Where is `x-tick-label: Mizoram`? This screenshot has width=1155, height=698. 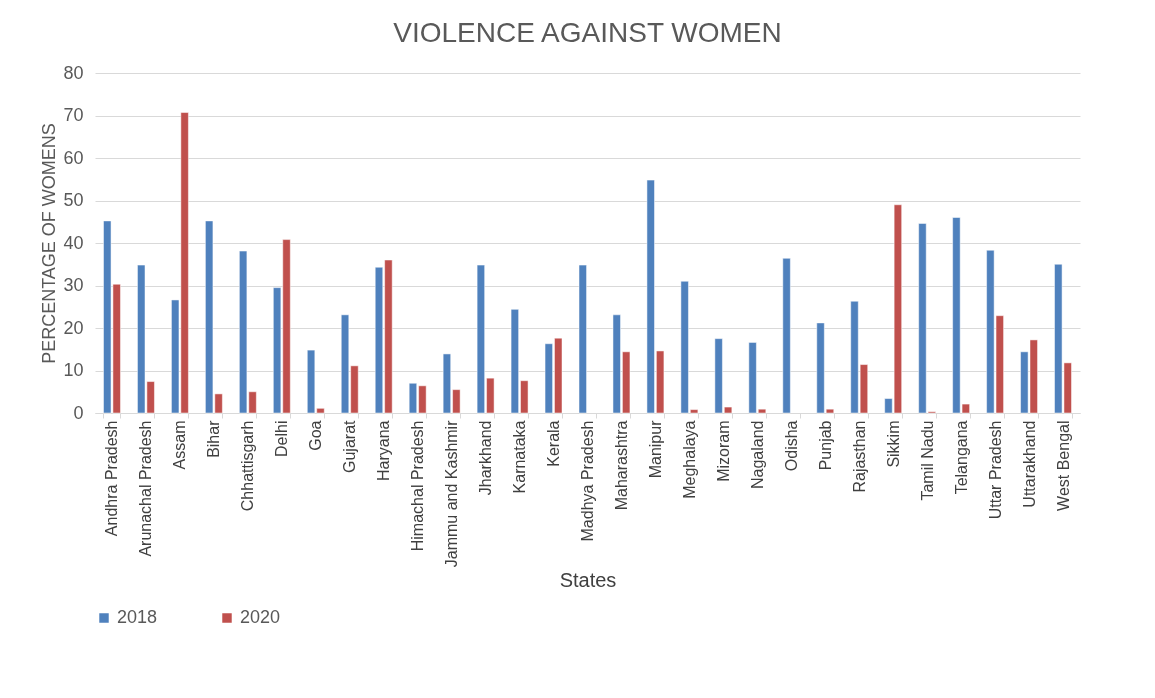 x-tick-label: Mizoram is located at coordinates (723, 451).